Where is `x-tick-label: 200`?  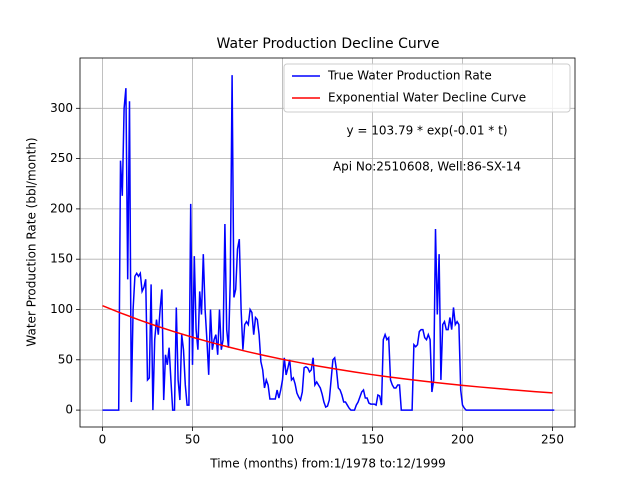 x-tick-label: 200 is located at coordinates (462, 440).